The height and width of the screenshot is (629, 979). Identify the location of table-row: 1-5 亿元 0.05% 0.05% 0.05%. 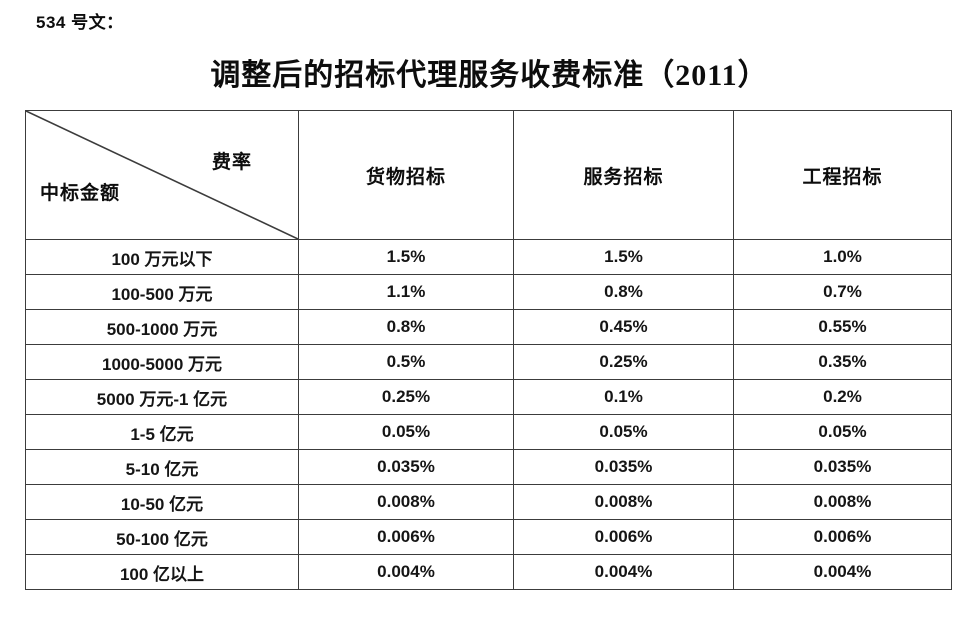
(488, 432).